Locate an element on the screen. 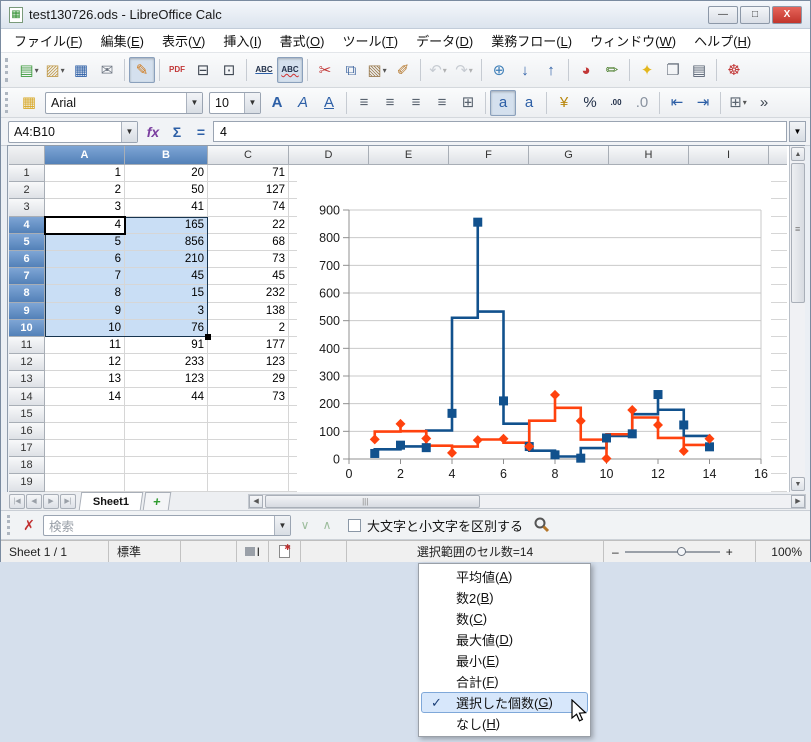 This screenshot has width=811, height=742. email-document-button: ✉ is located at coordinates (107, 70).